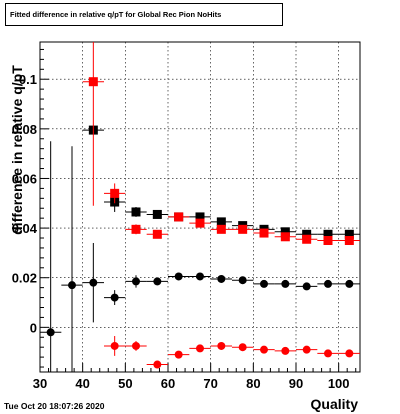 The width and height of the screenshot is (400, 414). I want to click on y-tick-label: 0.08, so click(24, 129).